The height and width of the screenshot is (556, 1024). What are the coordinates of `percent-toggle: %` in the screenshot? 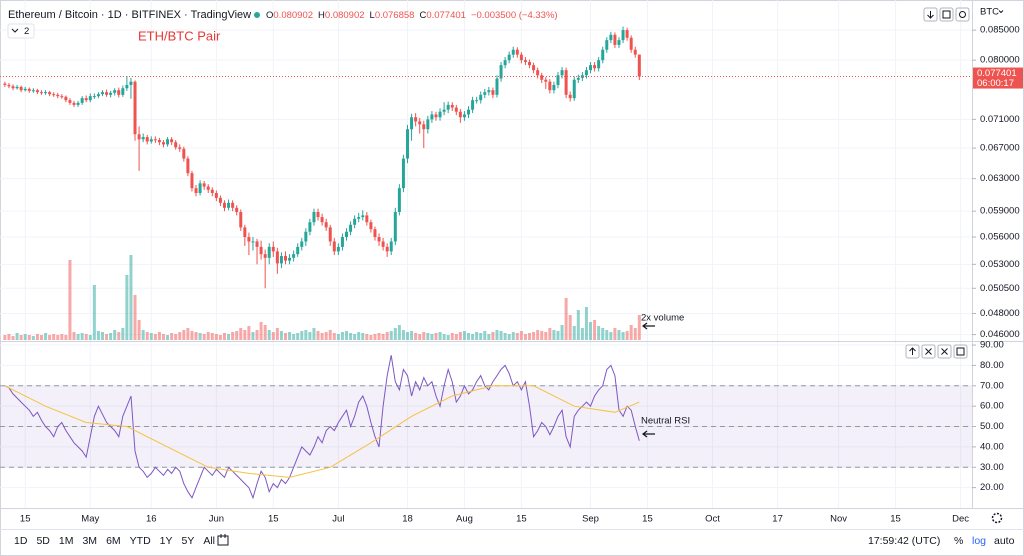 It's located at (958, 541).